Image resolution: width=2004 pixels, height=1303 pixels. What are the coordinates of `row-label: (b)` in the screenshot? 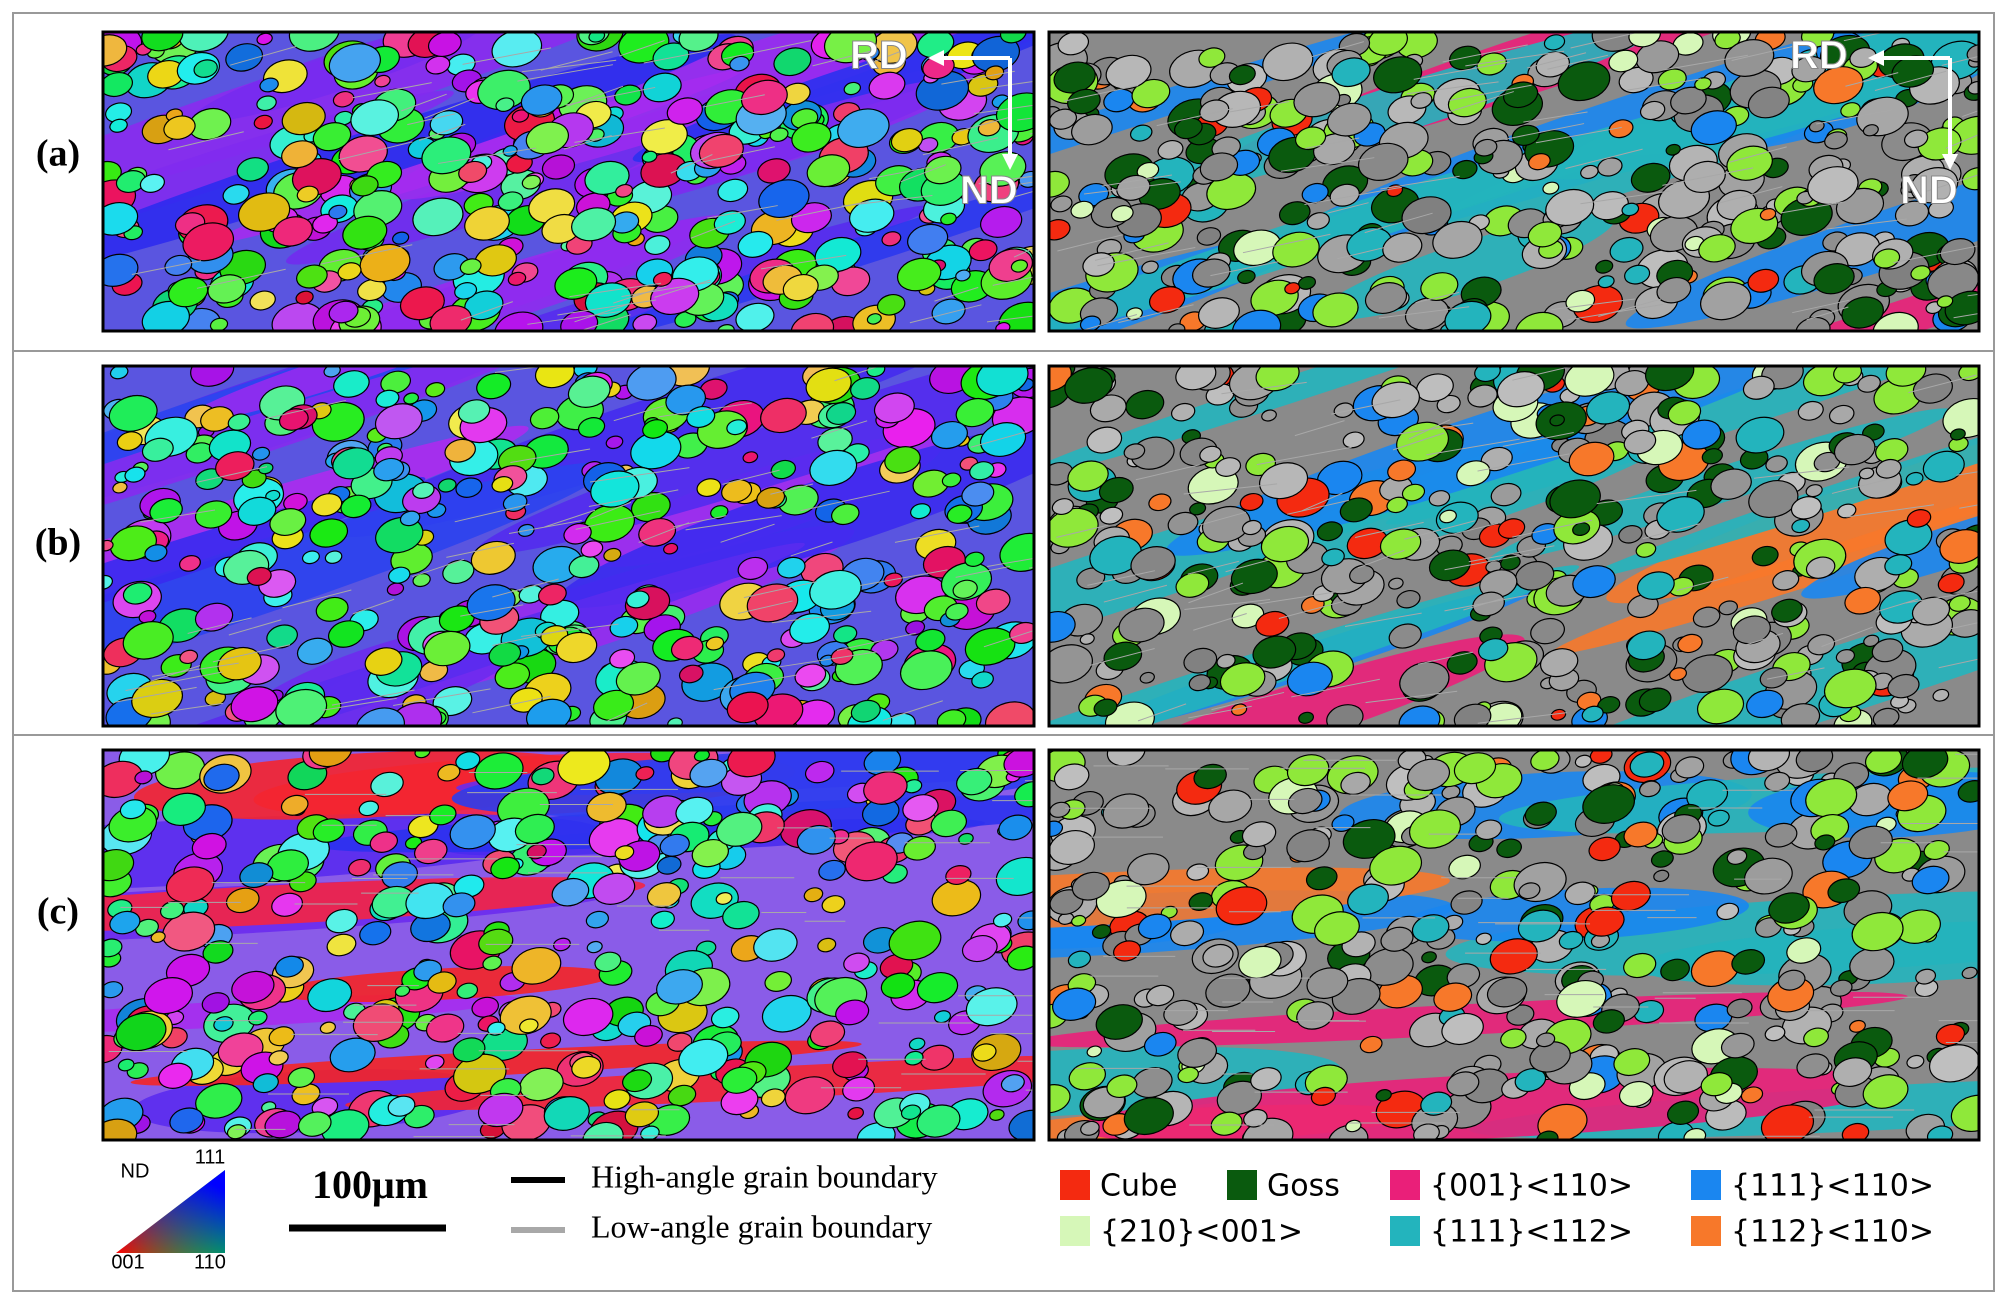 It's located at (58, 543).